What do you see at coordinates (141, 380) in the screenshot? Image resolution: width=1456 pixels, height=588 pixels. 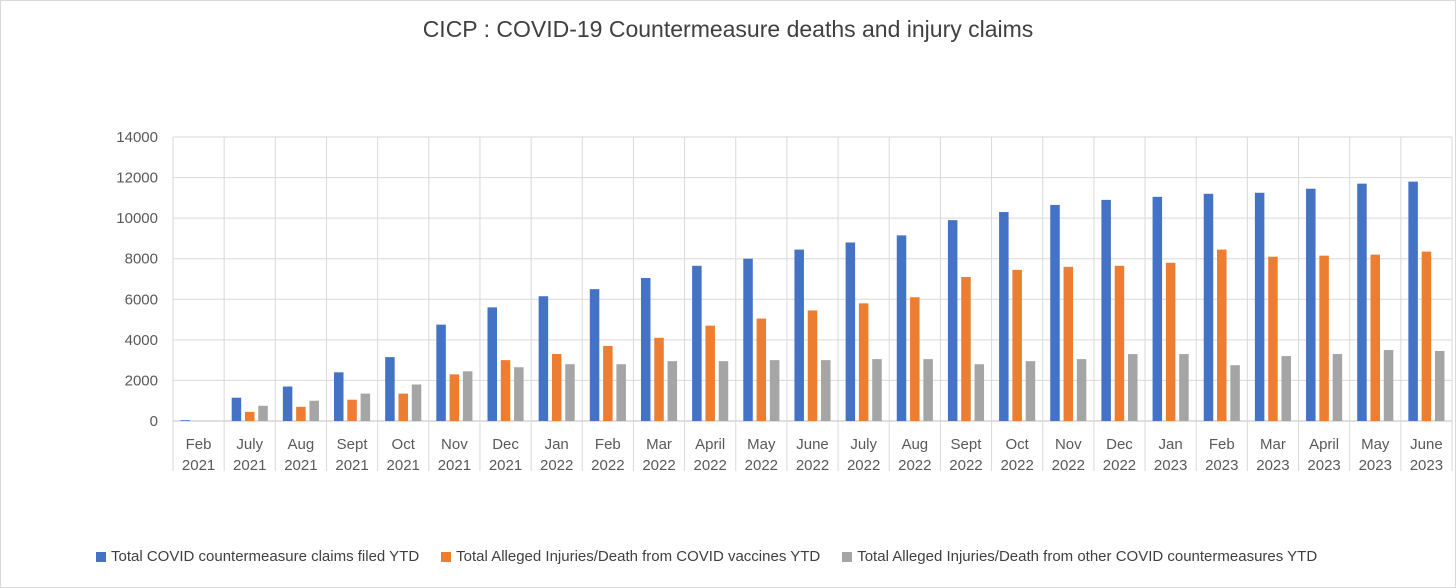 I see `y-tick-label: 2000` at bounding box center [141, 380].